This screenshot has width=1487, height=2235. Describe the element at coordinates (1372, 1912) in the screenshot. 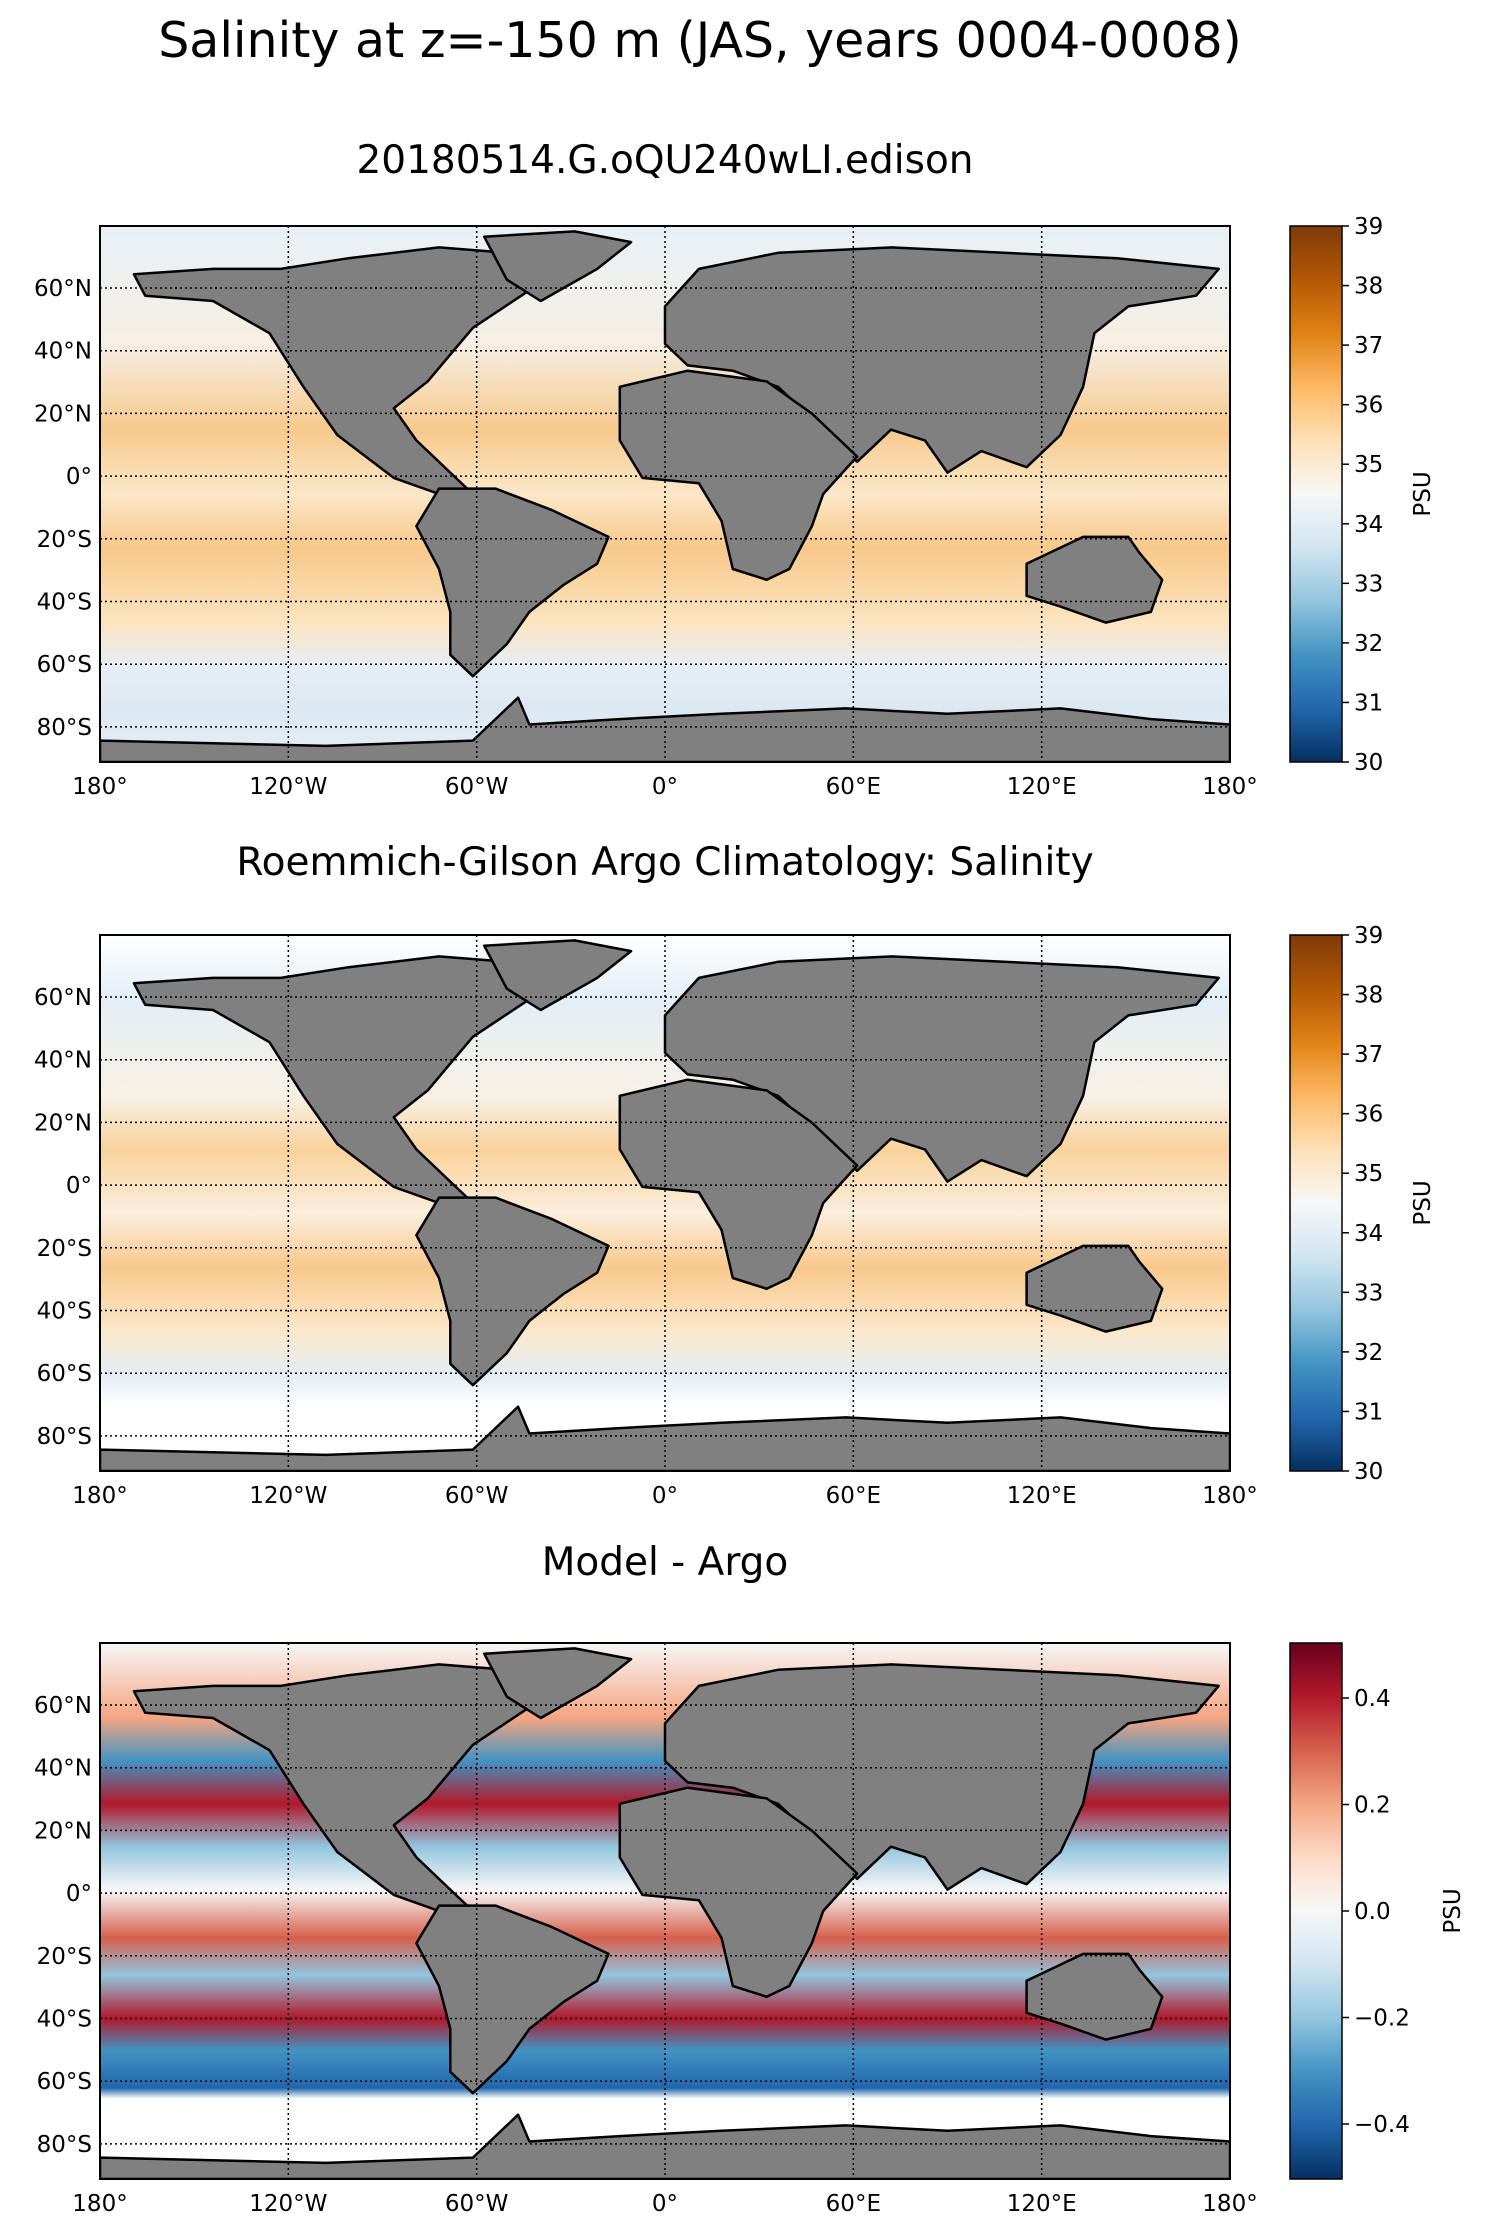

I see `colorbar-tick-label: 0.0` at that location.